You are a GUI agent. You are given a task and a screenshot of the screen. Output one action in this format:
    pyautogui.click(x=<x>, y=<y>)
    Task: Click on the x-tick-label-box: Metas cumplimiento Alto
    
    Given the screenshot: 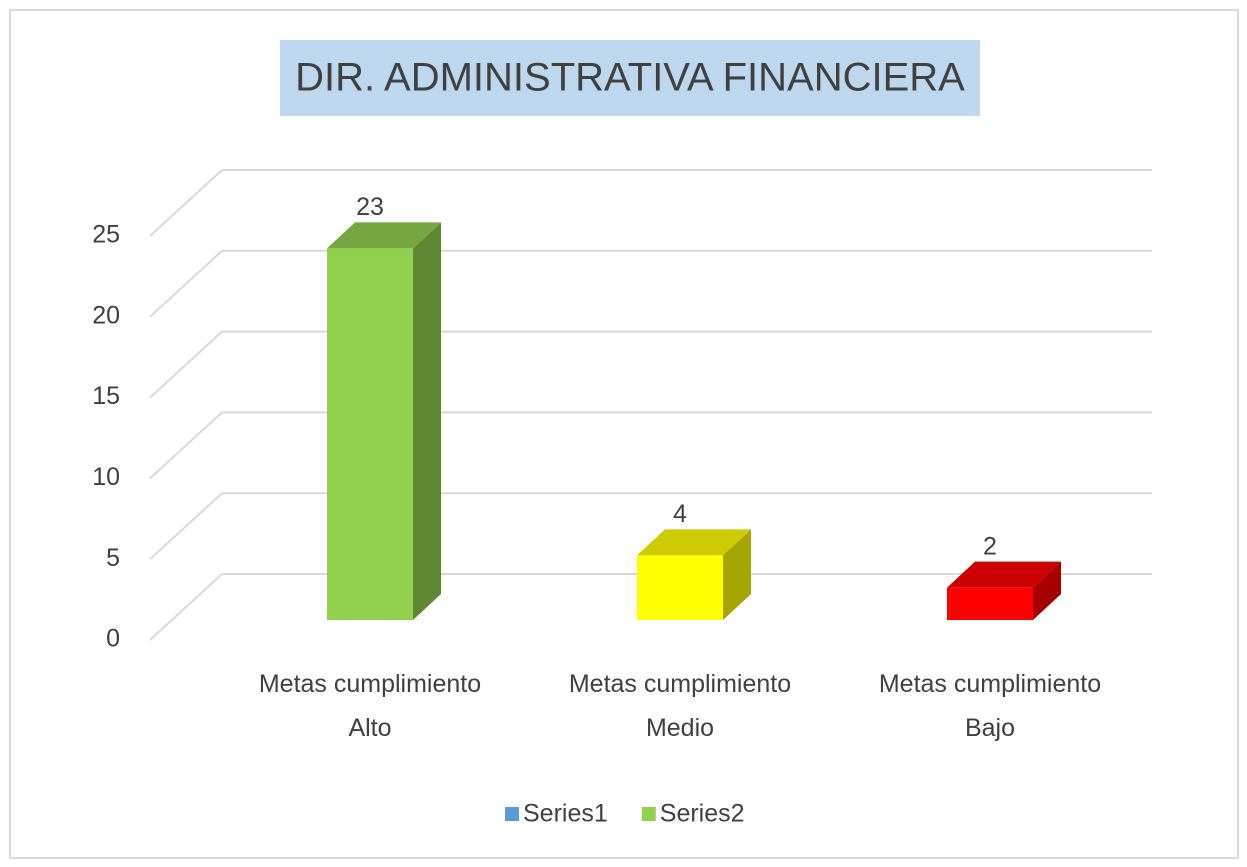 What is the action you would take?
    pyautogui.click(x=370, y=706)
    